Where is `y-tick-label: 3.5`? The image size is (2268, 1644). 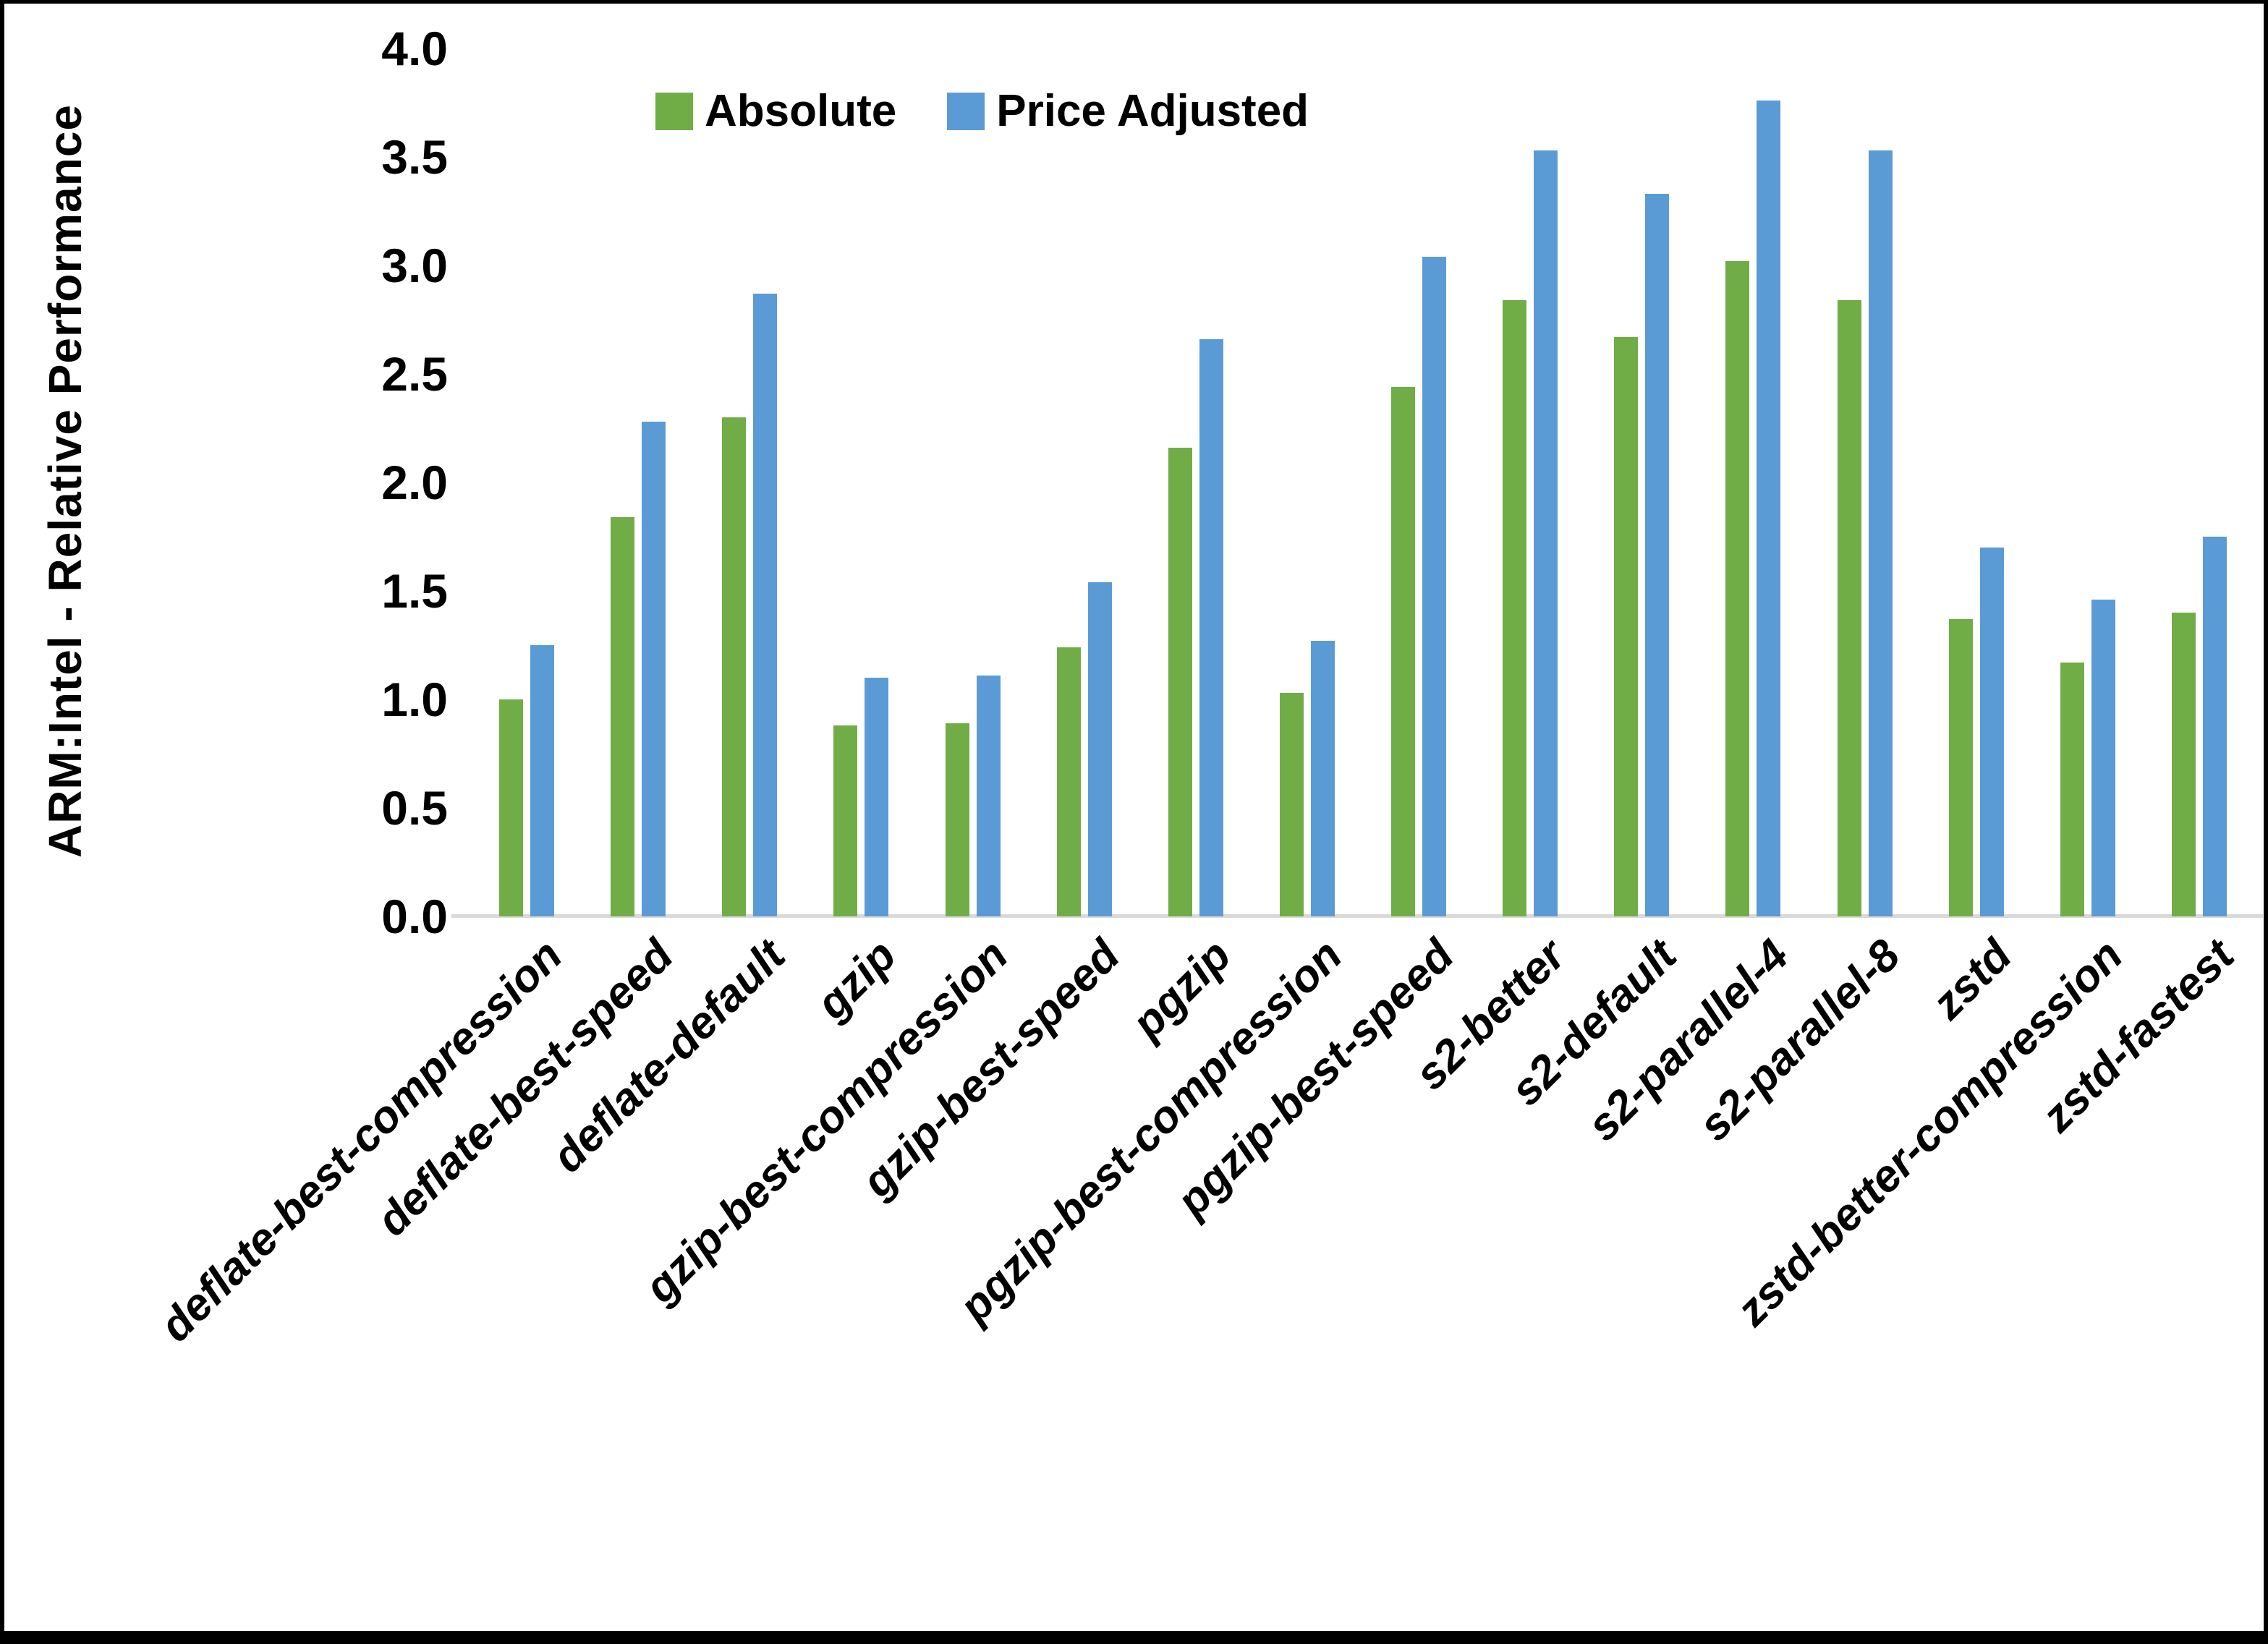
y-tick-label: 3.5 is located at coordinates (414, 157).